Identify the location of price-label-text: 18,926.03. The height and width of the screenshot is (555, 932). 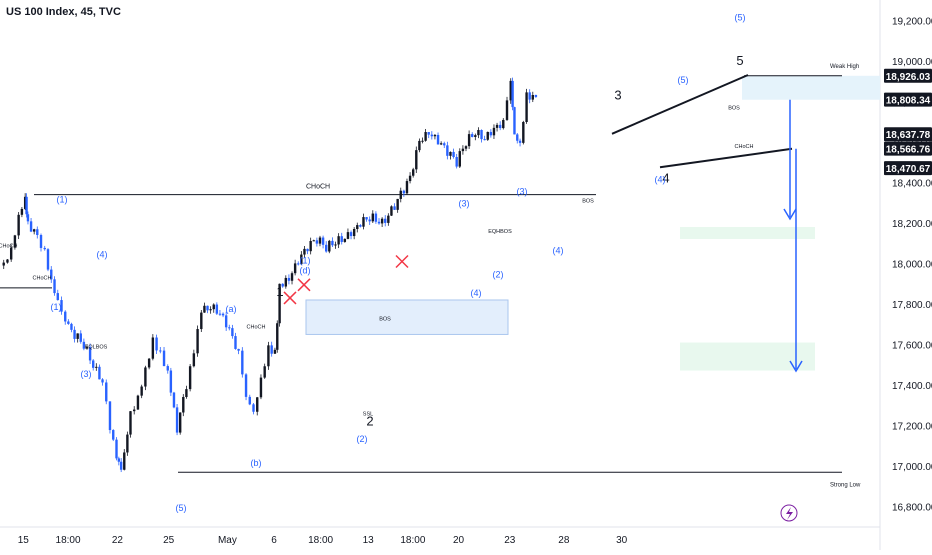
(908, 77).